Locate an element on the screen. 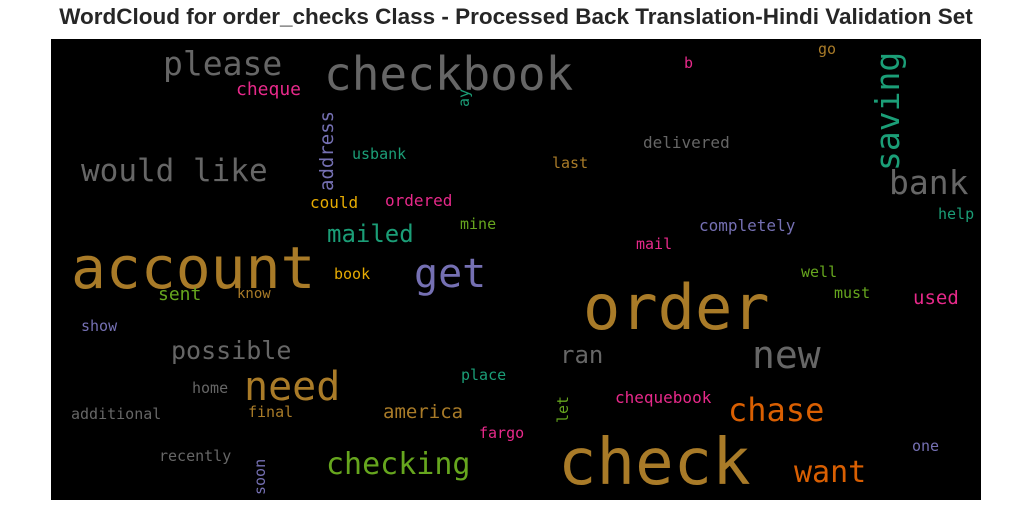  cloud-word-america: america is located at coordinates (423, 412).